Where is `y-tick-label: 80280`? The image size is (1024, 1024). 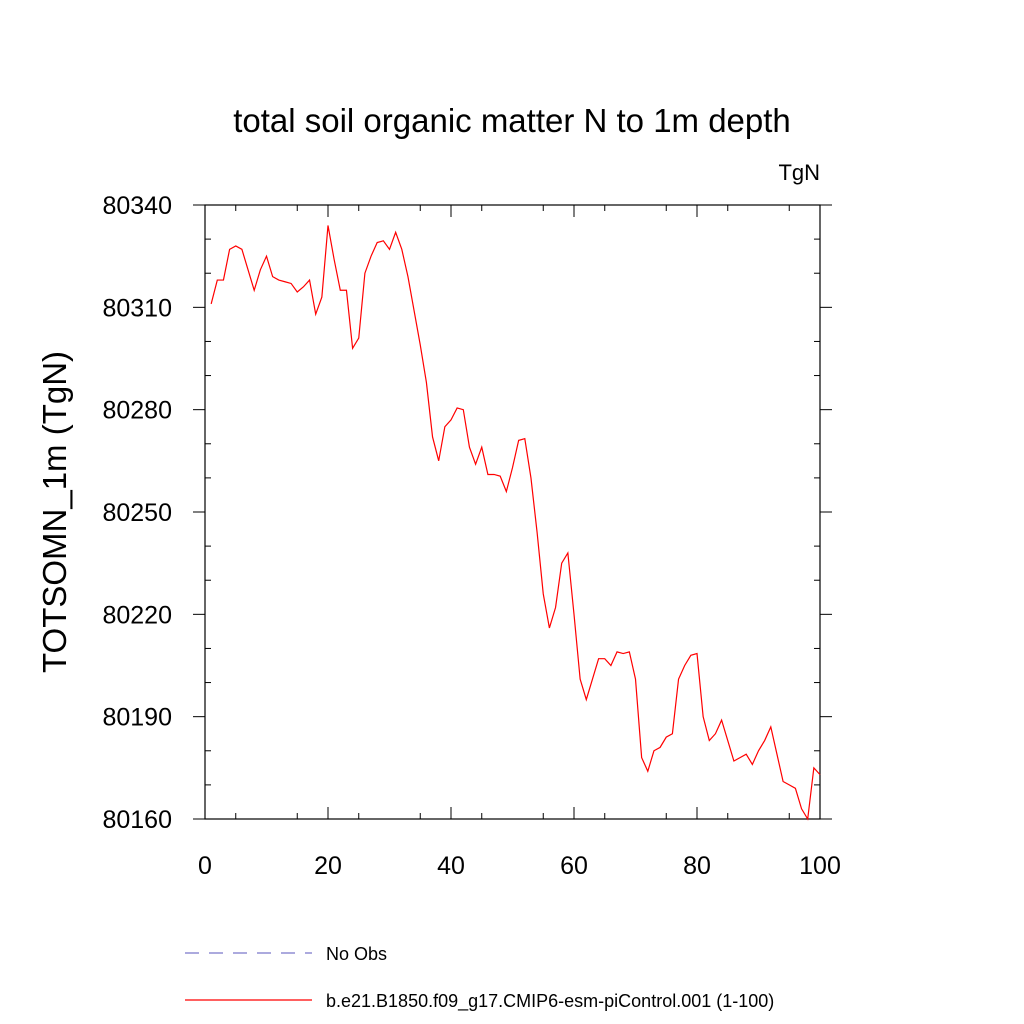
y-tick-label: 80280 is located at coordinates (137, 411).